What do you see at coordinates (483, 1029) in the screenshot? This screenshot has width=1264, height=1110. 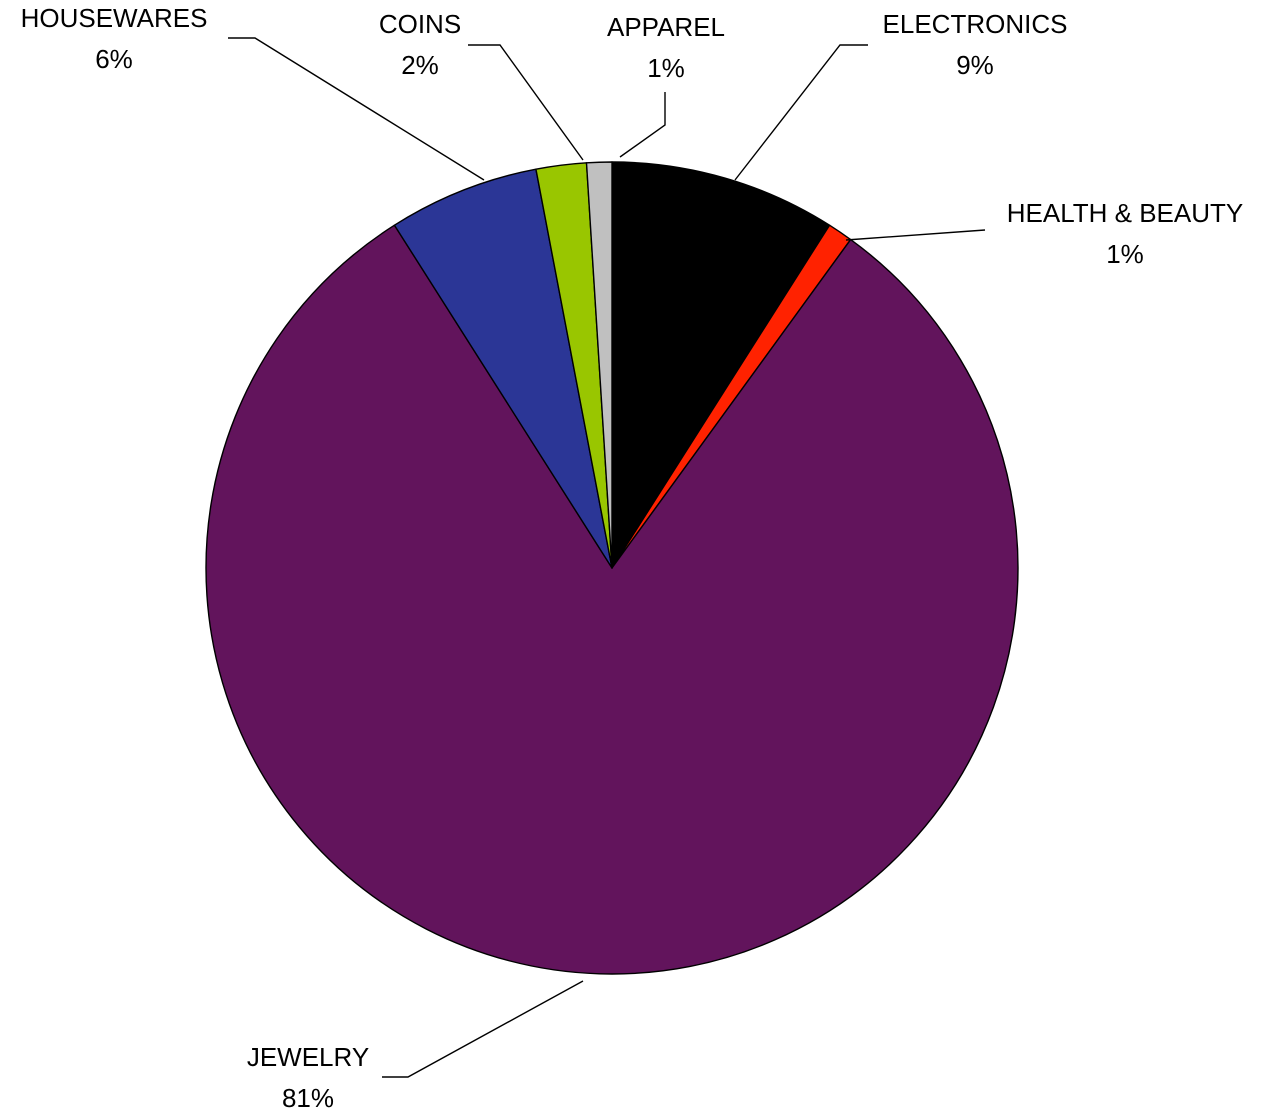 I see `leader-line-jewelry` at bounding box center [483, 1029].